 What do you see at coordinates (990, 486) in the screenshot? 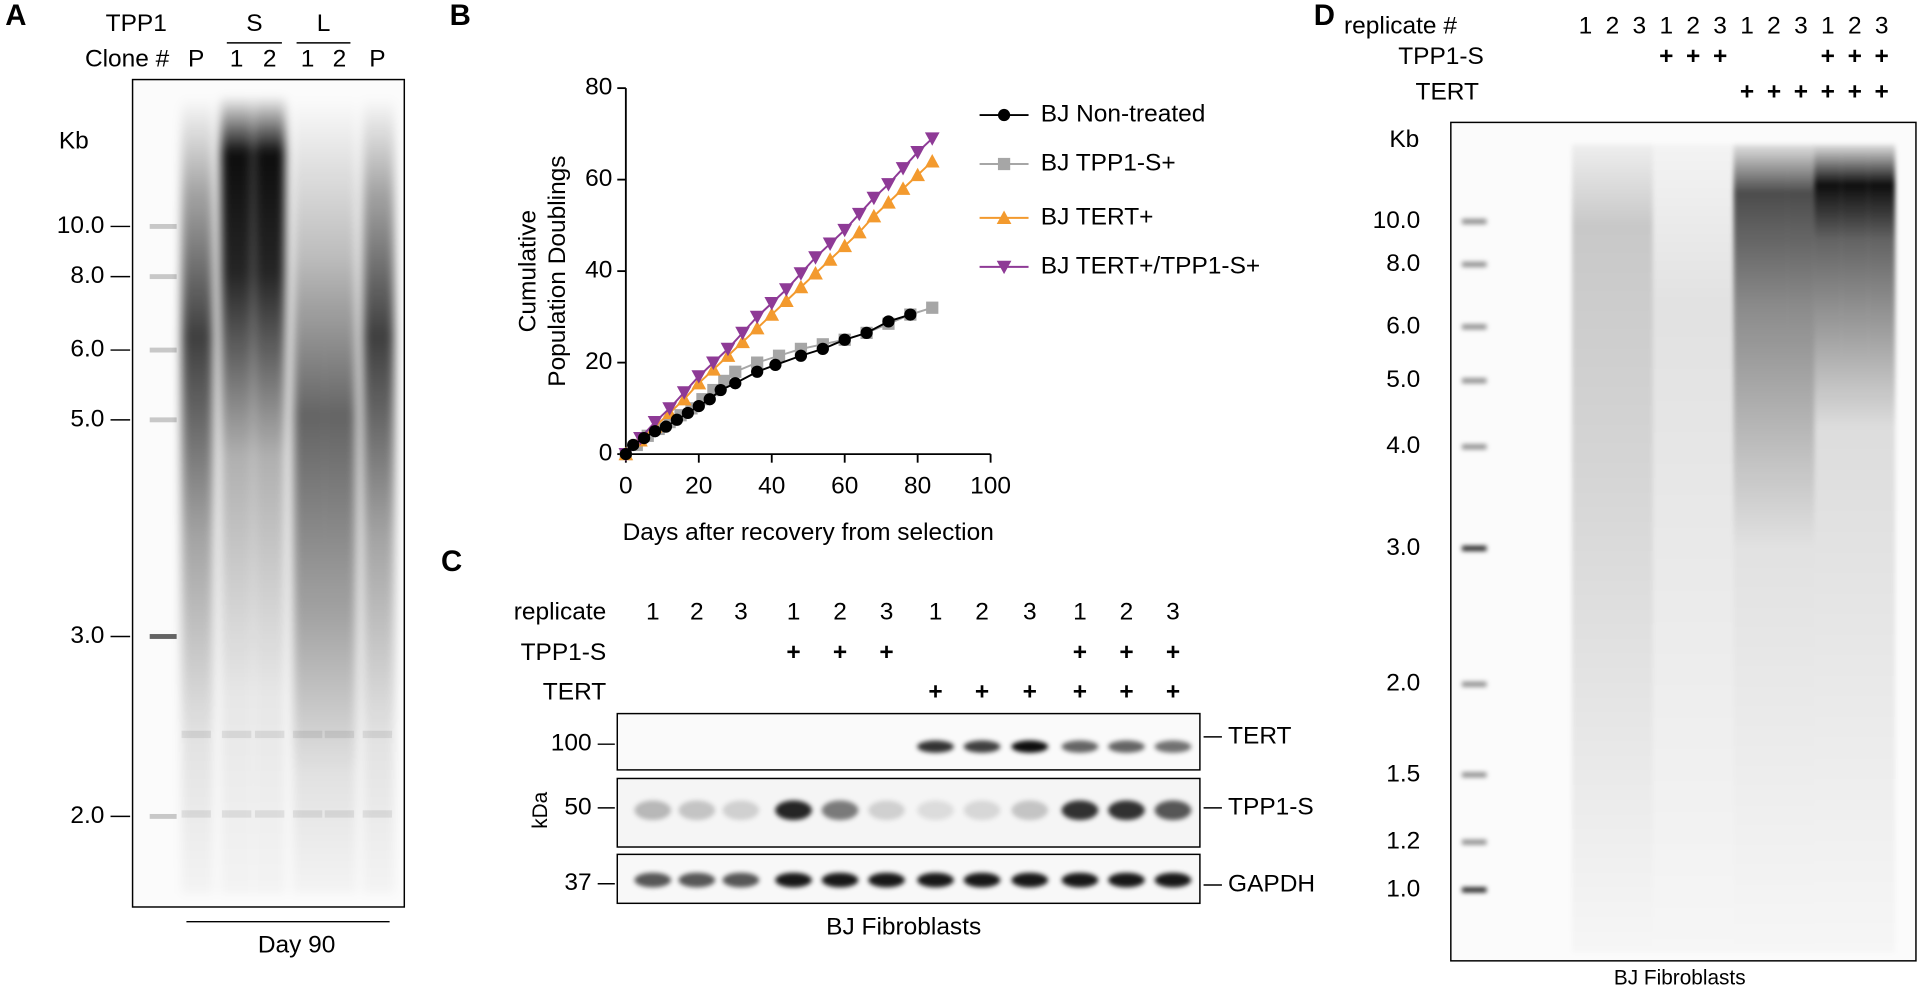
I see `x-tick-label: 100` at bounding box center [990, 486].